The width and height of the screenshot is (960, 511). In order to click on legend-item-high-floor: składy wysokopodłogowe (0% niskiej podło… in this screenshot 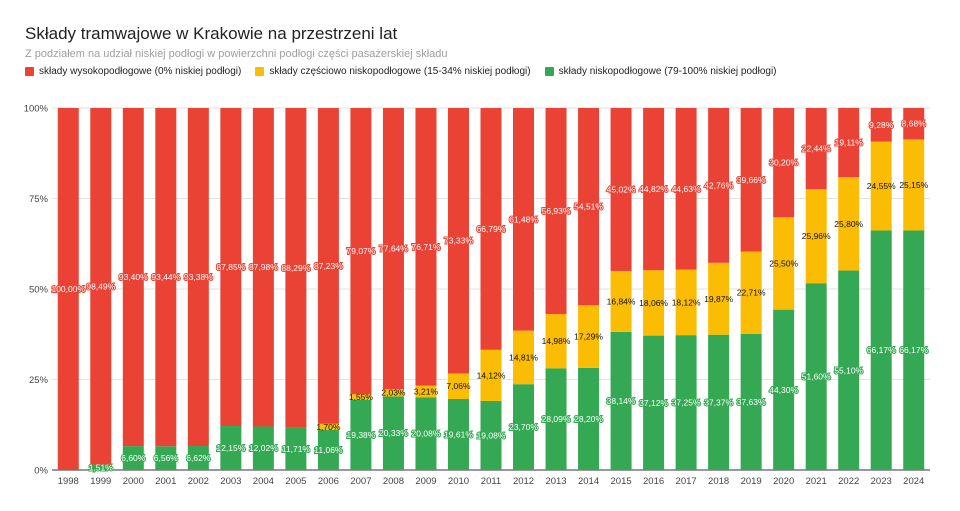, I will do `click(133, 71)`.